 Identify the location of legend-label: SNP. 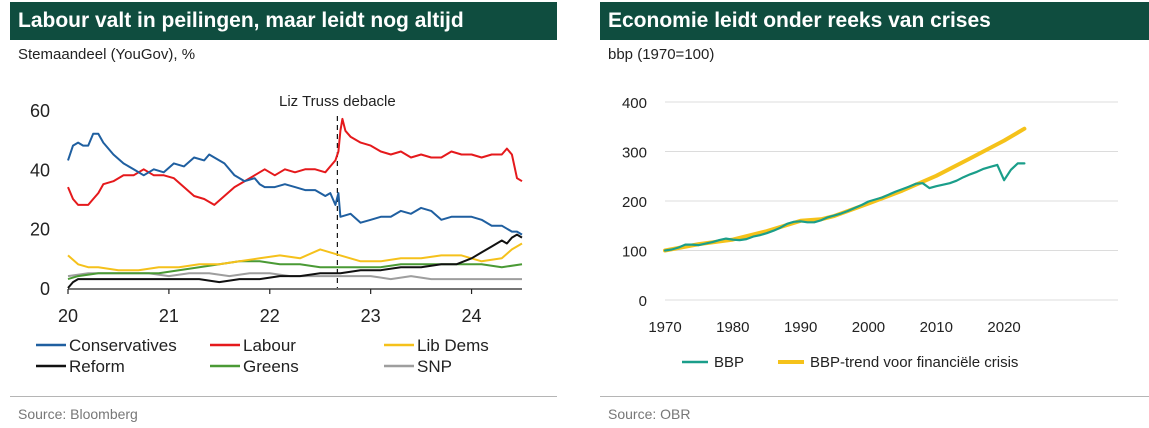
(434, 366).